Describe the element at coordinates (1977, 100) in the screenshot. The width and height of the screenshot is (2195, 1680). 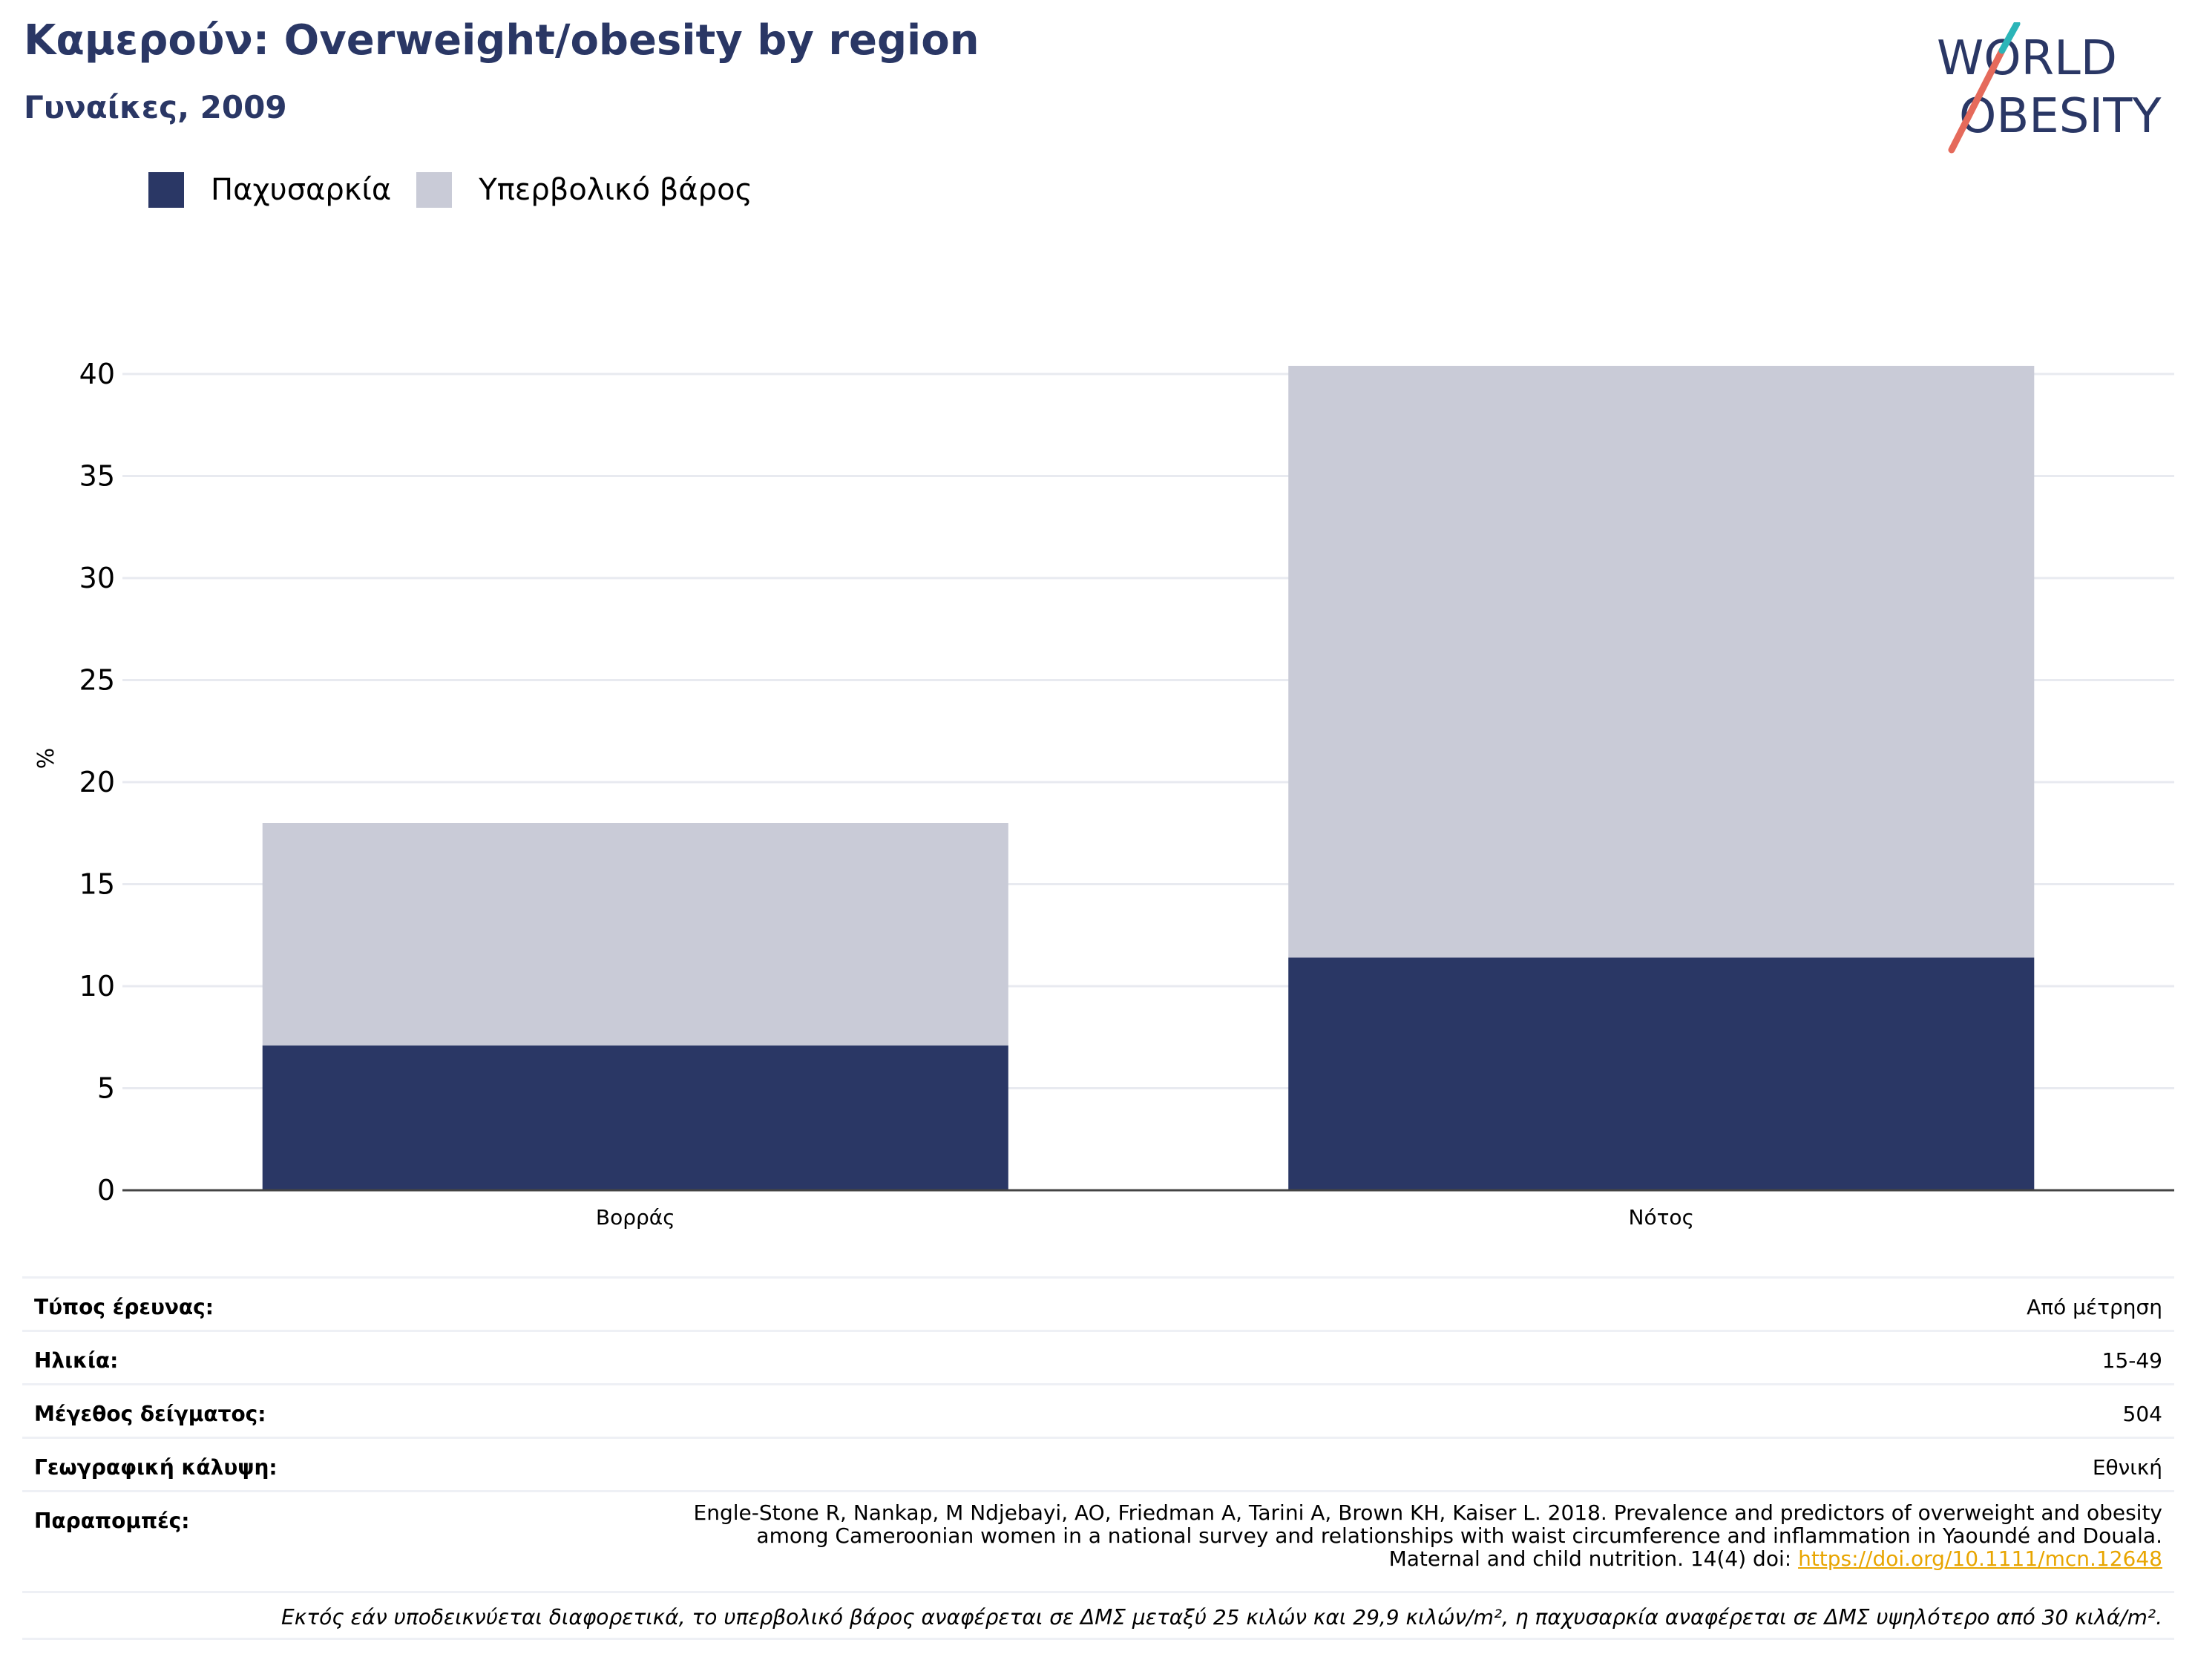
I see `logo-slash-red` at that location.